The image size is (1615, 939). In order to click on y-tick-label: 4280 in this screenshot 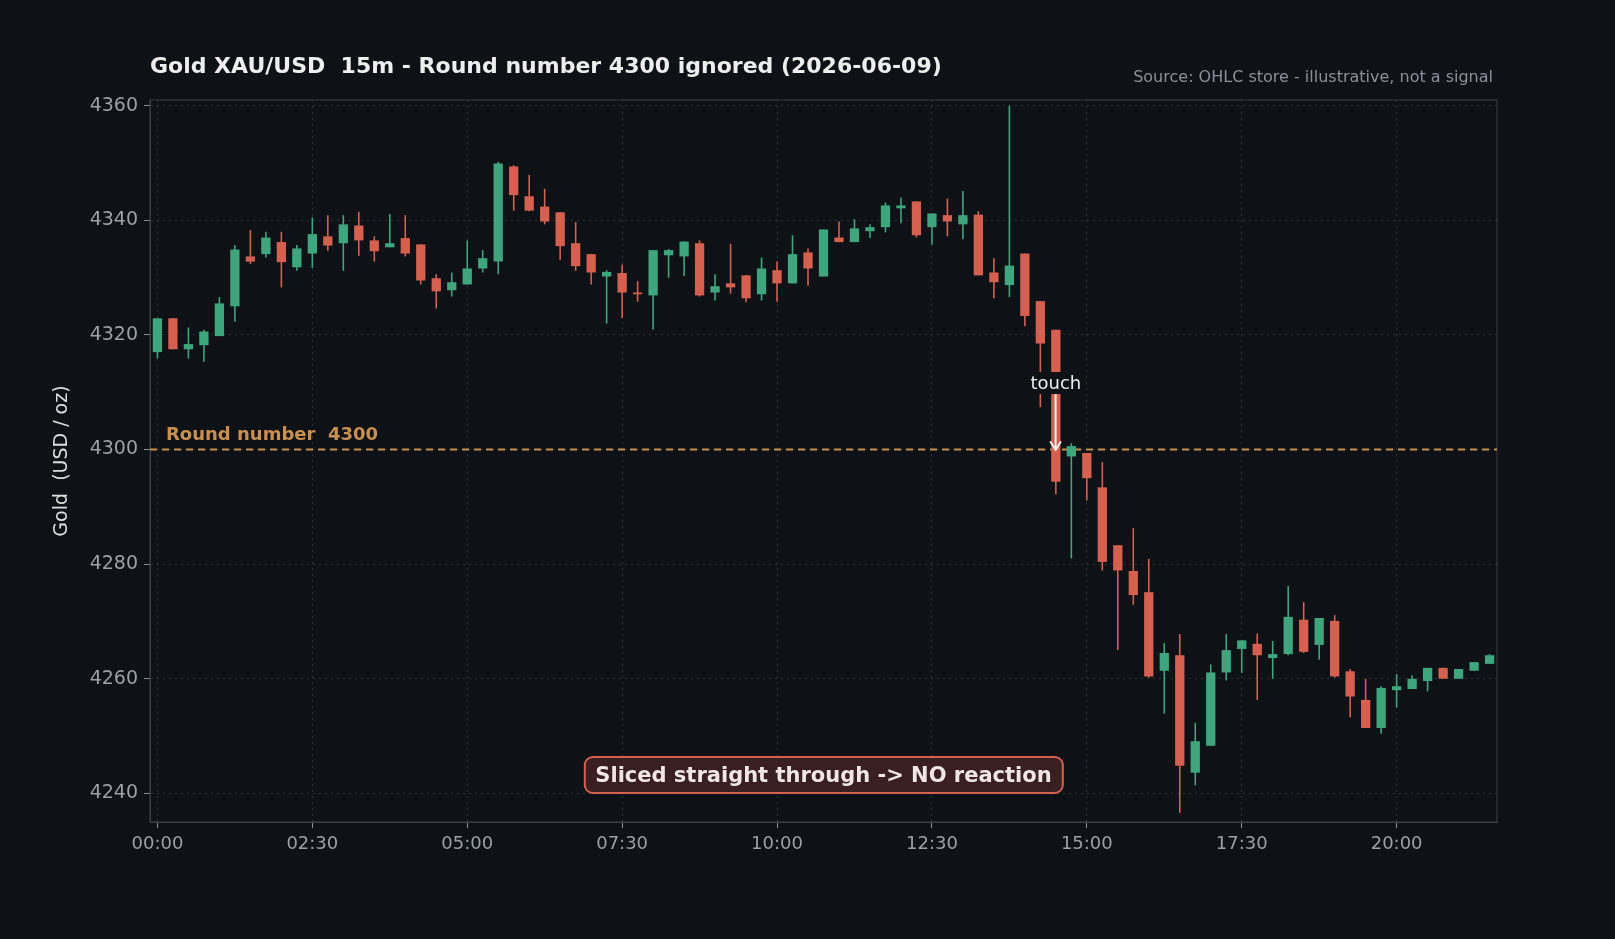, I will do `click(113, 562)`.